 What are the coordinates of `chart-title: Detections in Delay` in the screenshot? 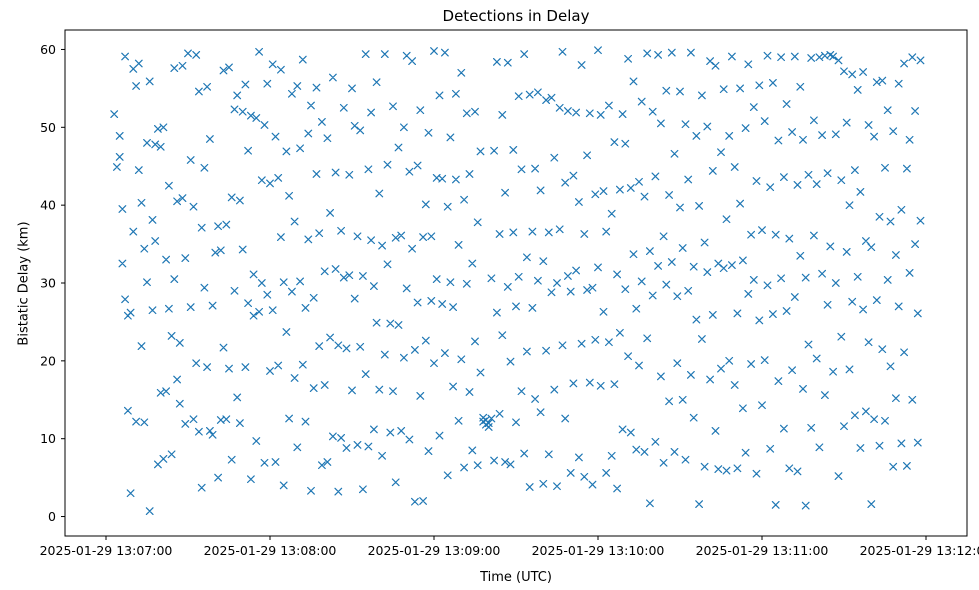 It's located at (516, 16).